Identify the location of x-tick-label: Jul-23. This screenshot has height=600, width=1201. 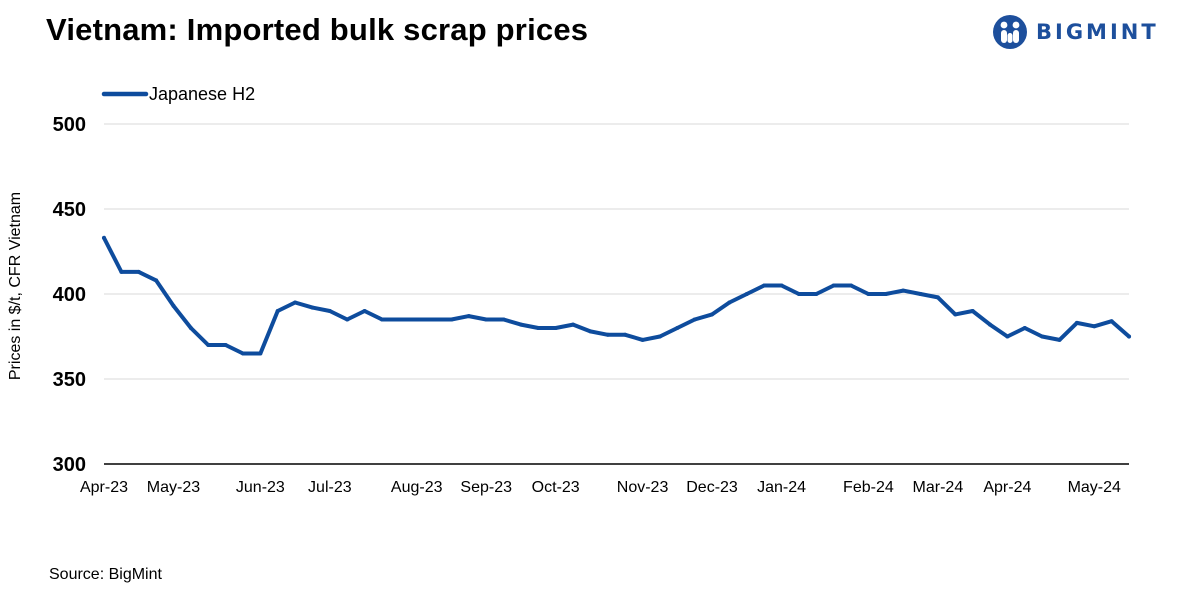
(330, 487).